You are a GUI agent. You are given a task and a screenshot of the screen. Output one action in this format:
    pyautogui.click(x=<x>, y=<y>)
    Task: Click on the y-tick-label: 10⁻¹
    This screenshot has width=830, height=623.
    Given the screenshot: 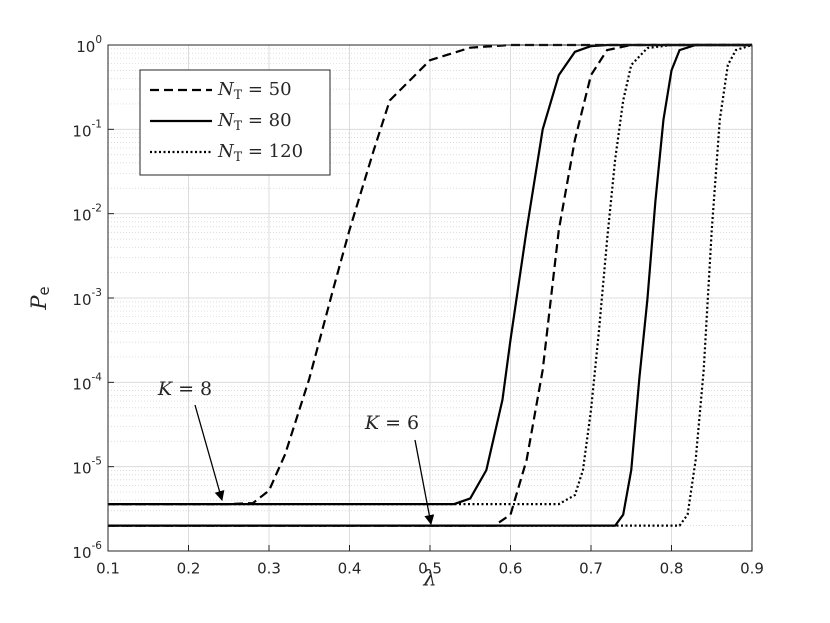 What is the action you would take?
    pyautogui.click(x=87, y=129)
    